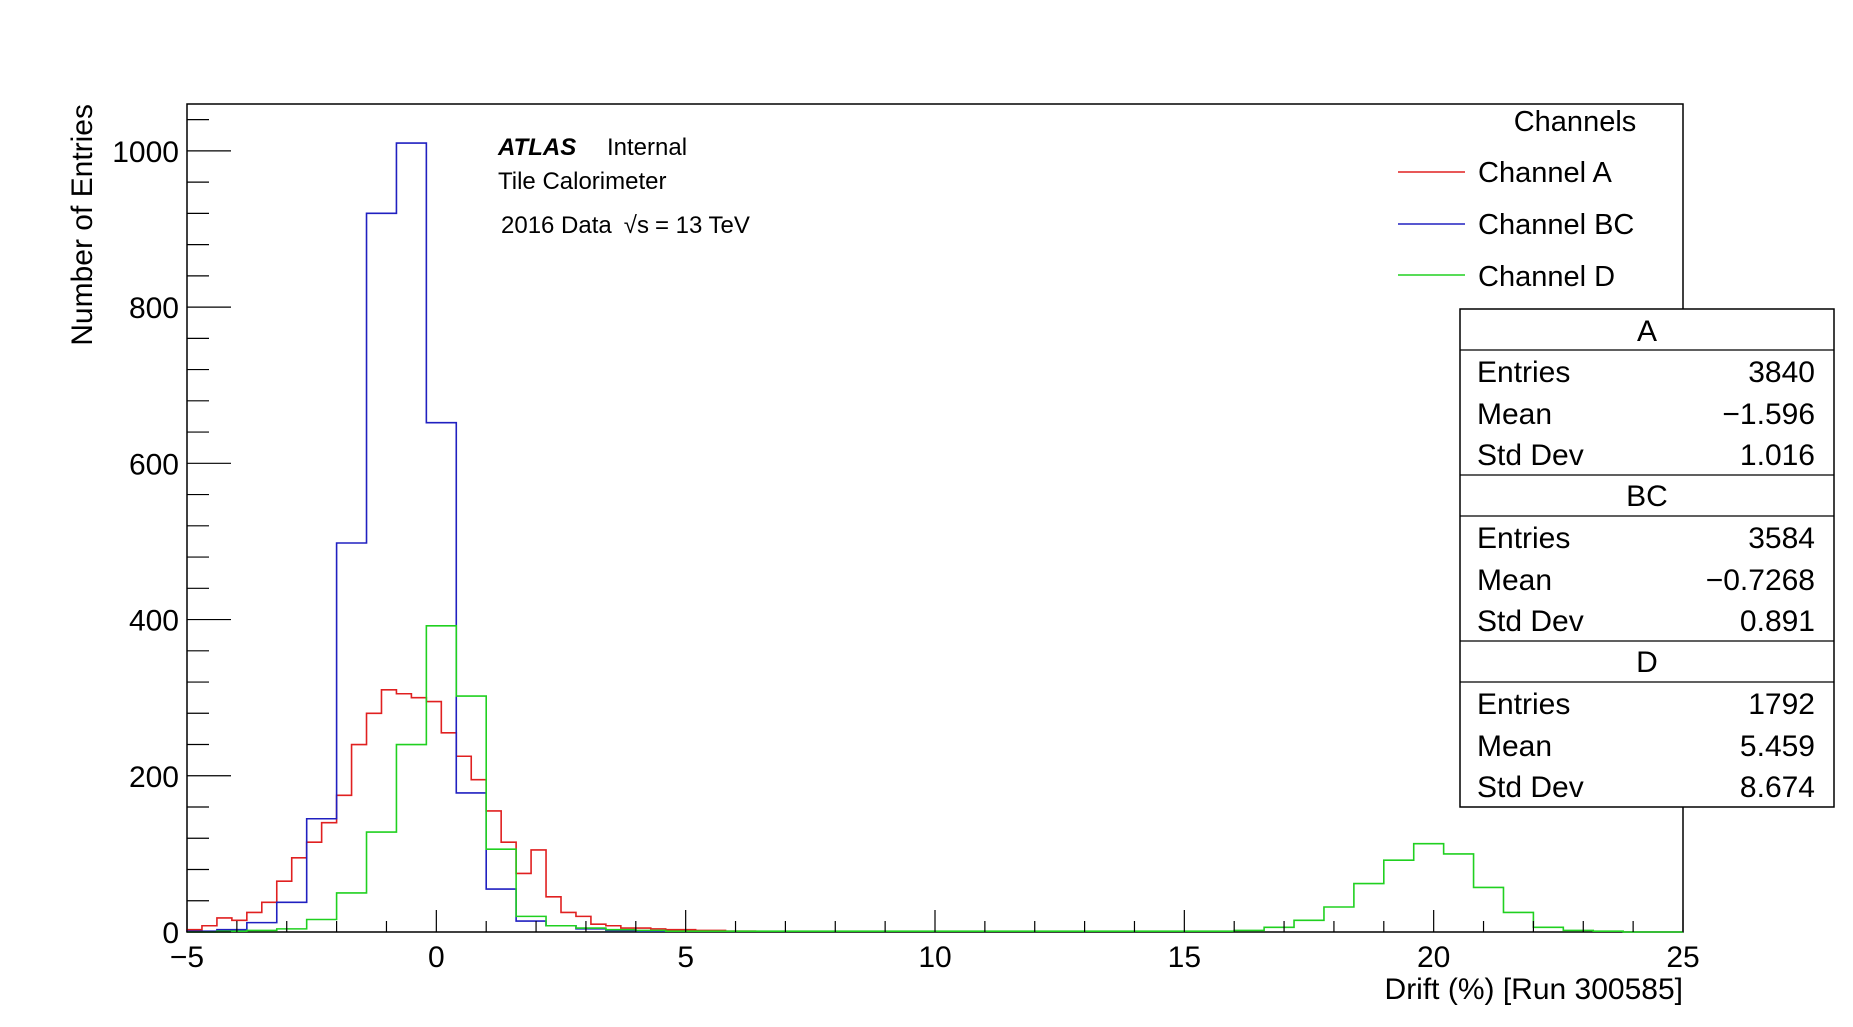 The image size is (1853, 1027). What do you see at coordinates (1433, 957) in the screenshot?
I see `x-tick-label: 20` at bounding box center [1433, 957].